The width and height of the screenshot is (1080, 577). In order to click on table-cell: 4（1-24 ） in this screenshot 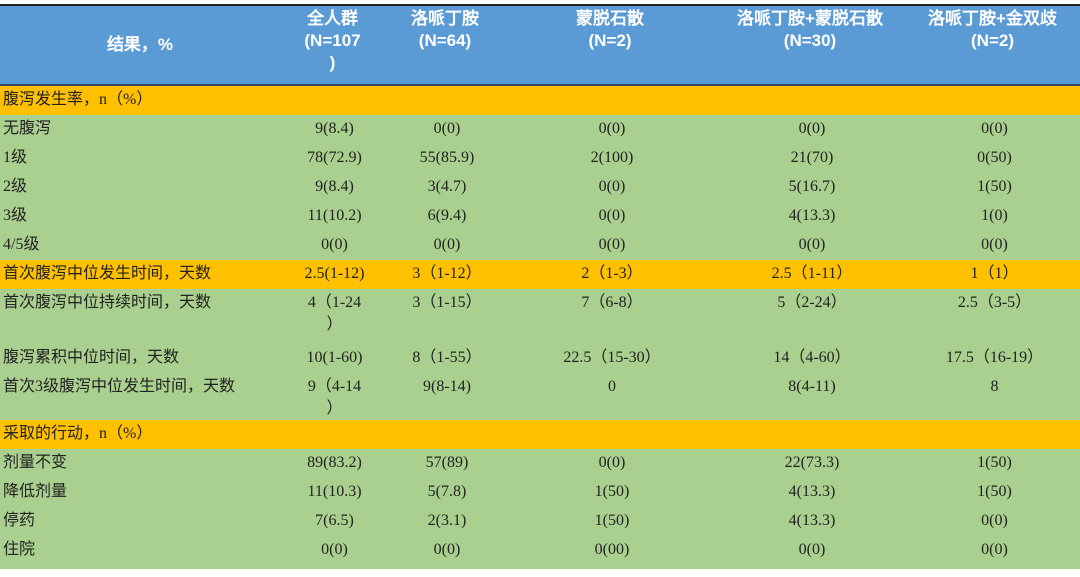, I will do `click(332, 316)`.